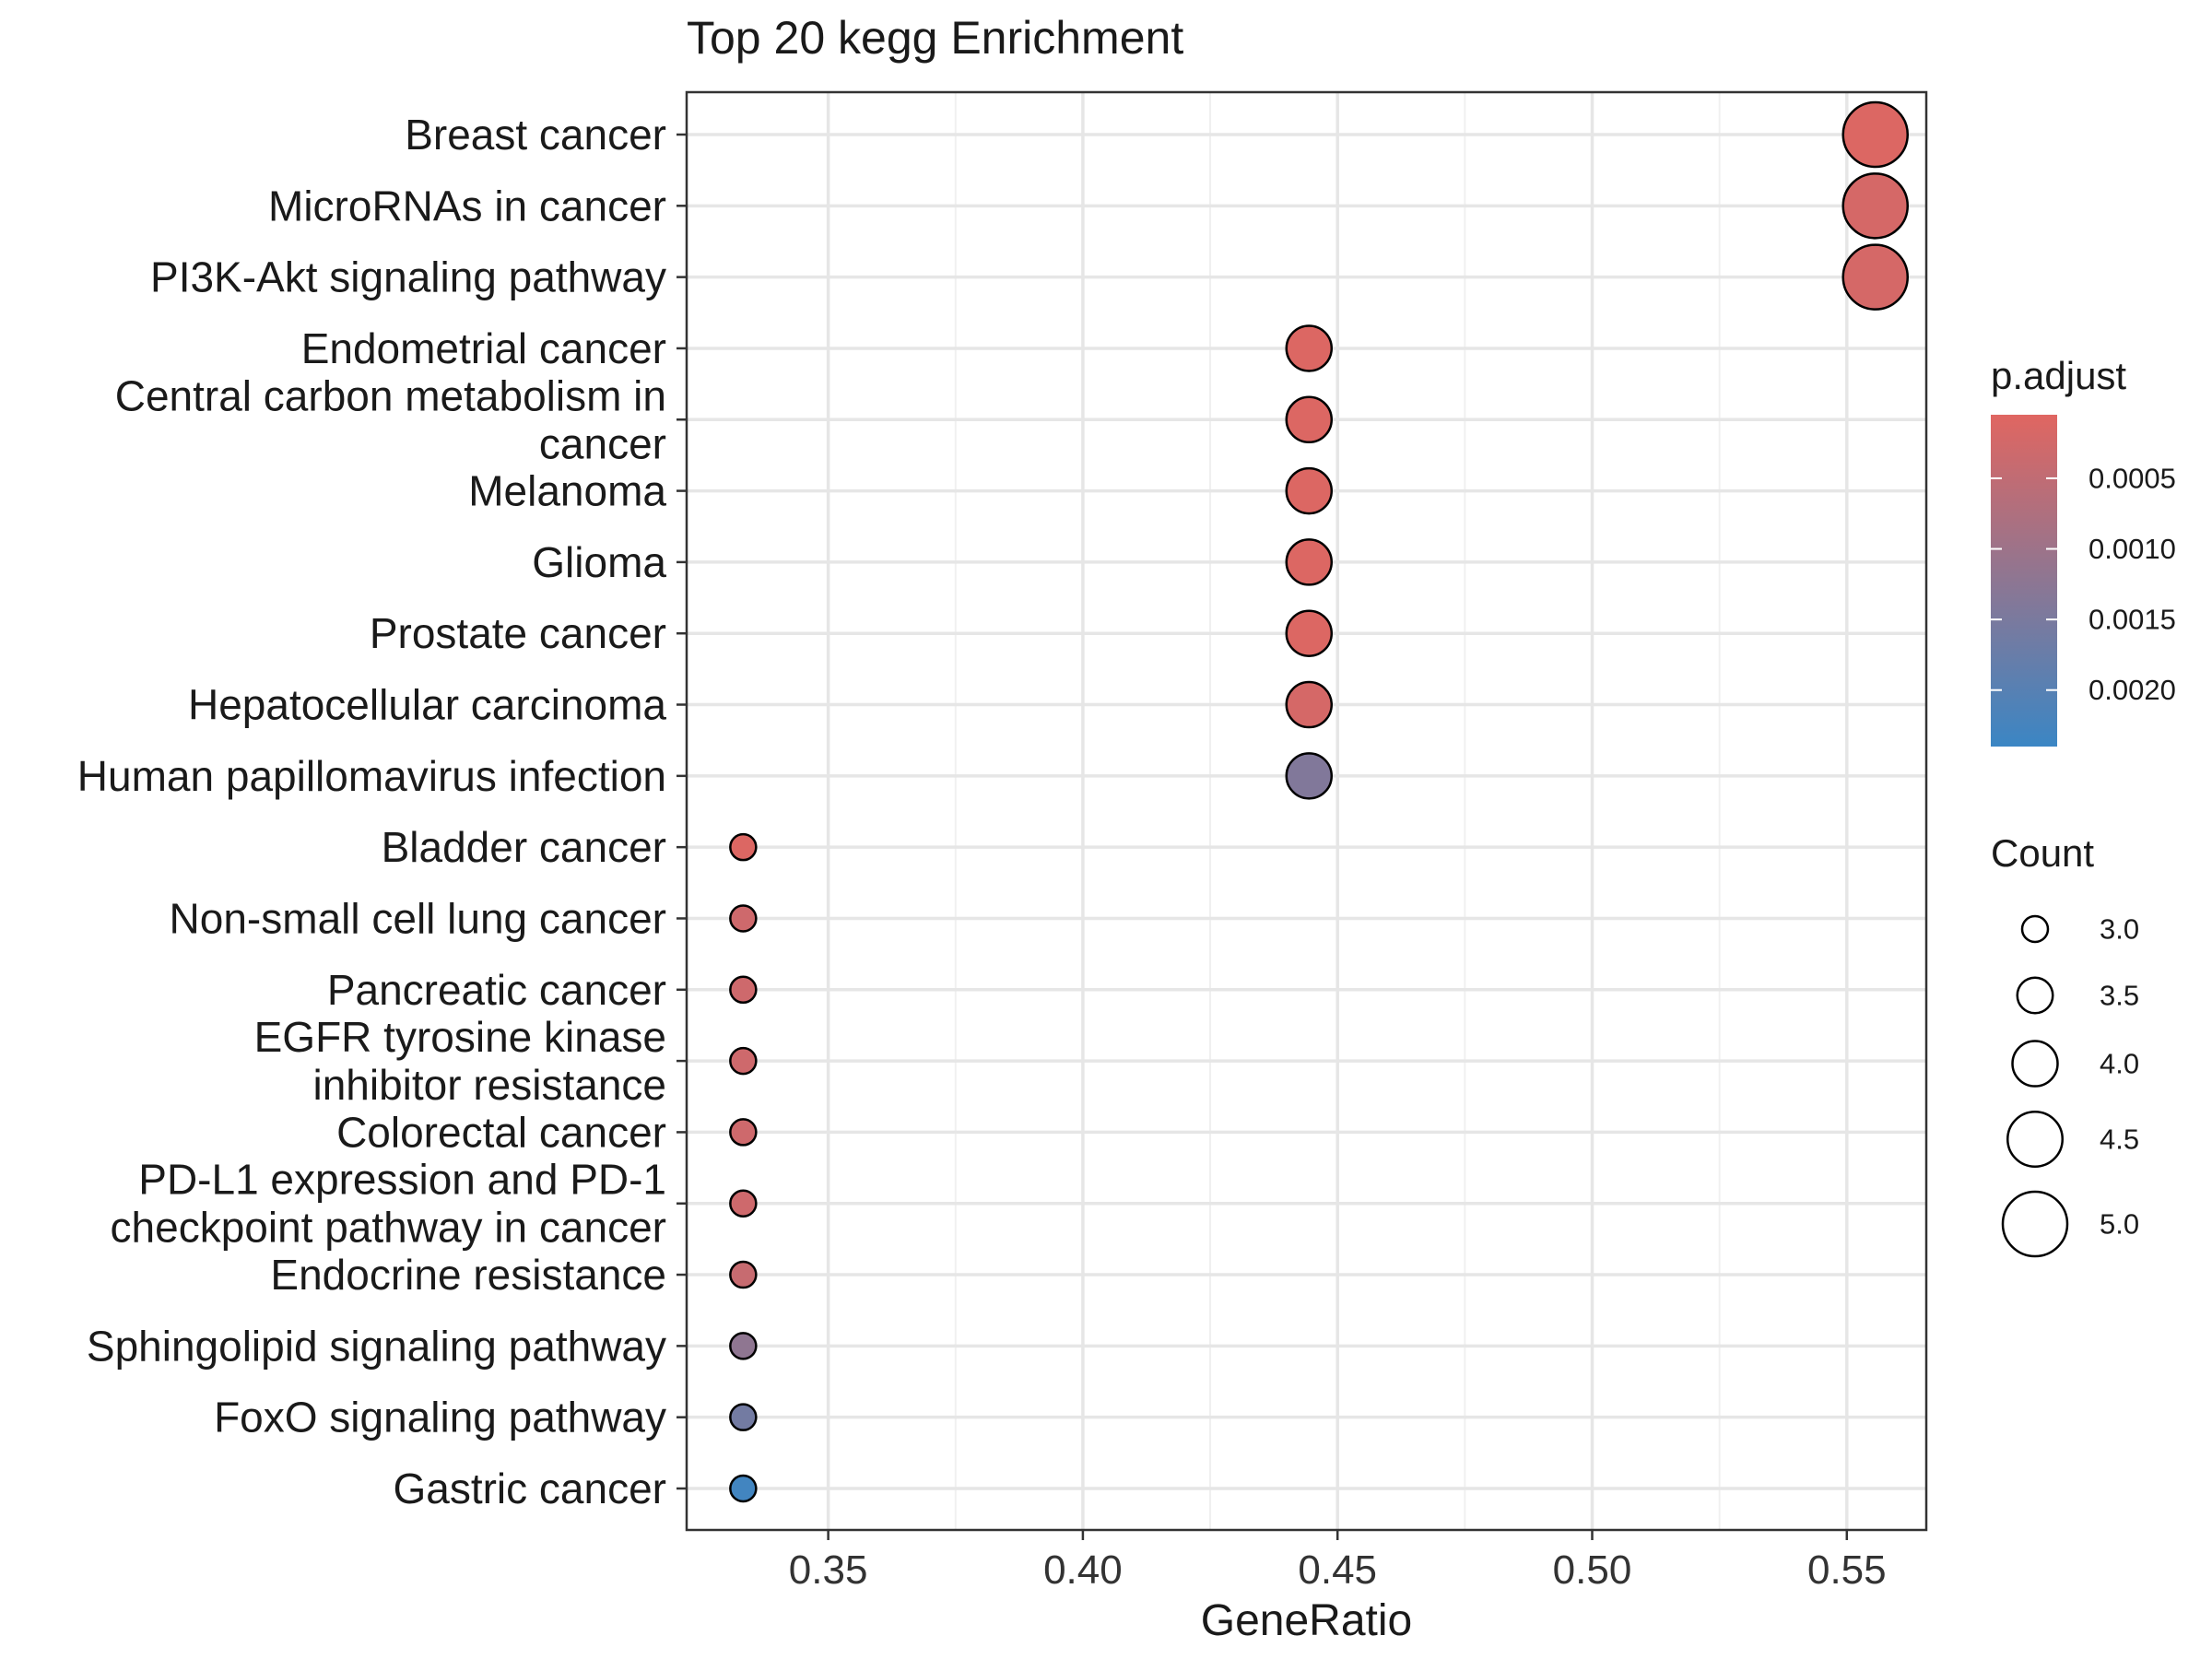 This screenshot has width=2212, height=1659. What do you see at coordinates (743, 990) in the screenshot?
I see `point-pancreatic-cancer` at bounding box center [743, 990].